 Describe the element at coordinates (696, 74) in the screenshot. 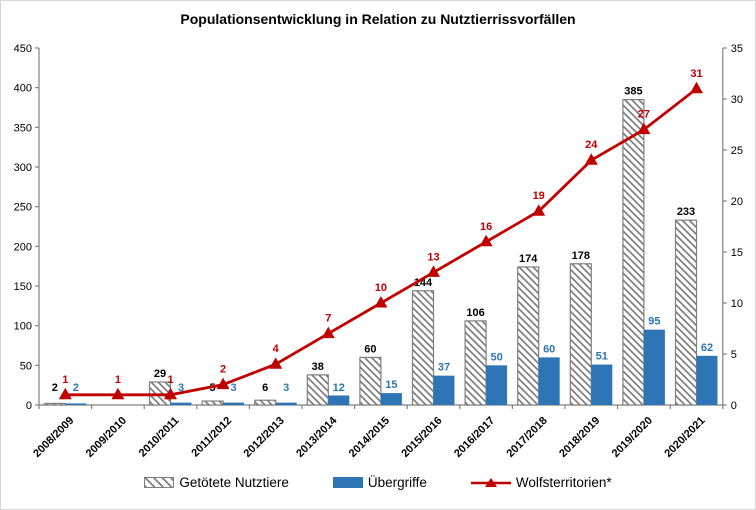

I see `wolfsterritorien-value-label: 31` at that location.